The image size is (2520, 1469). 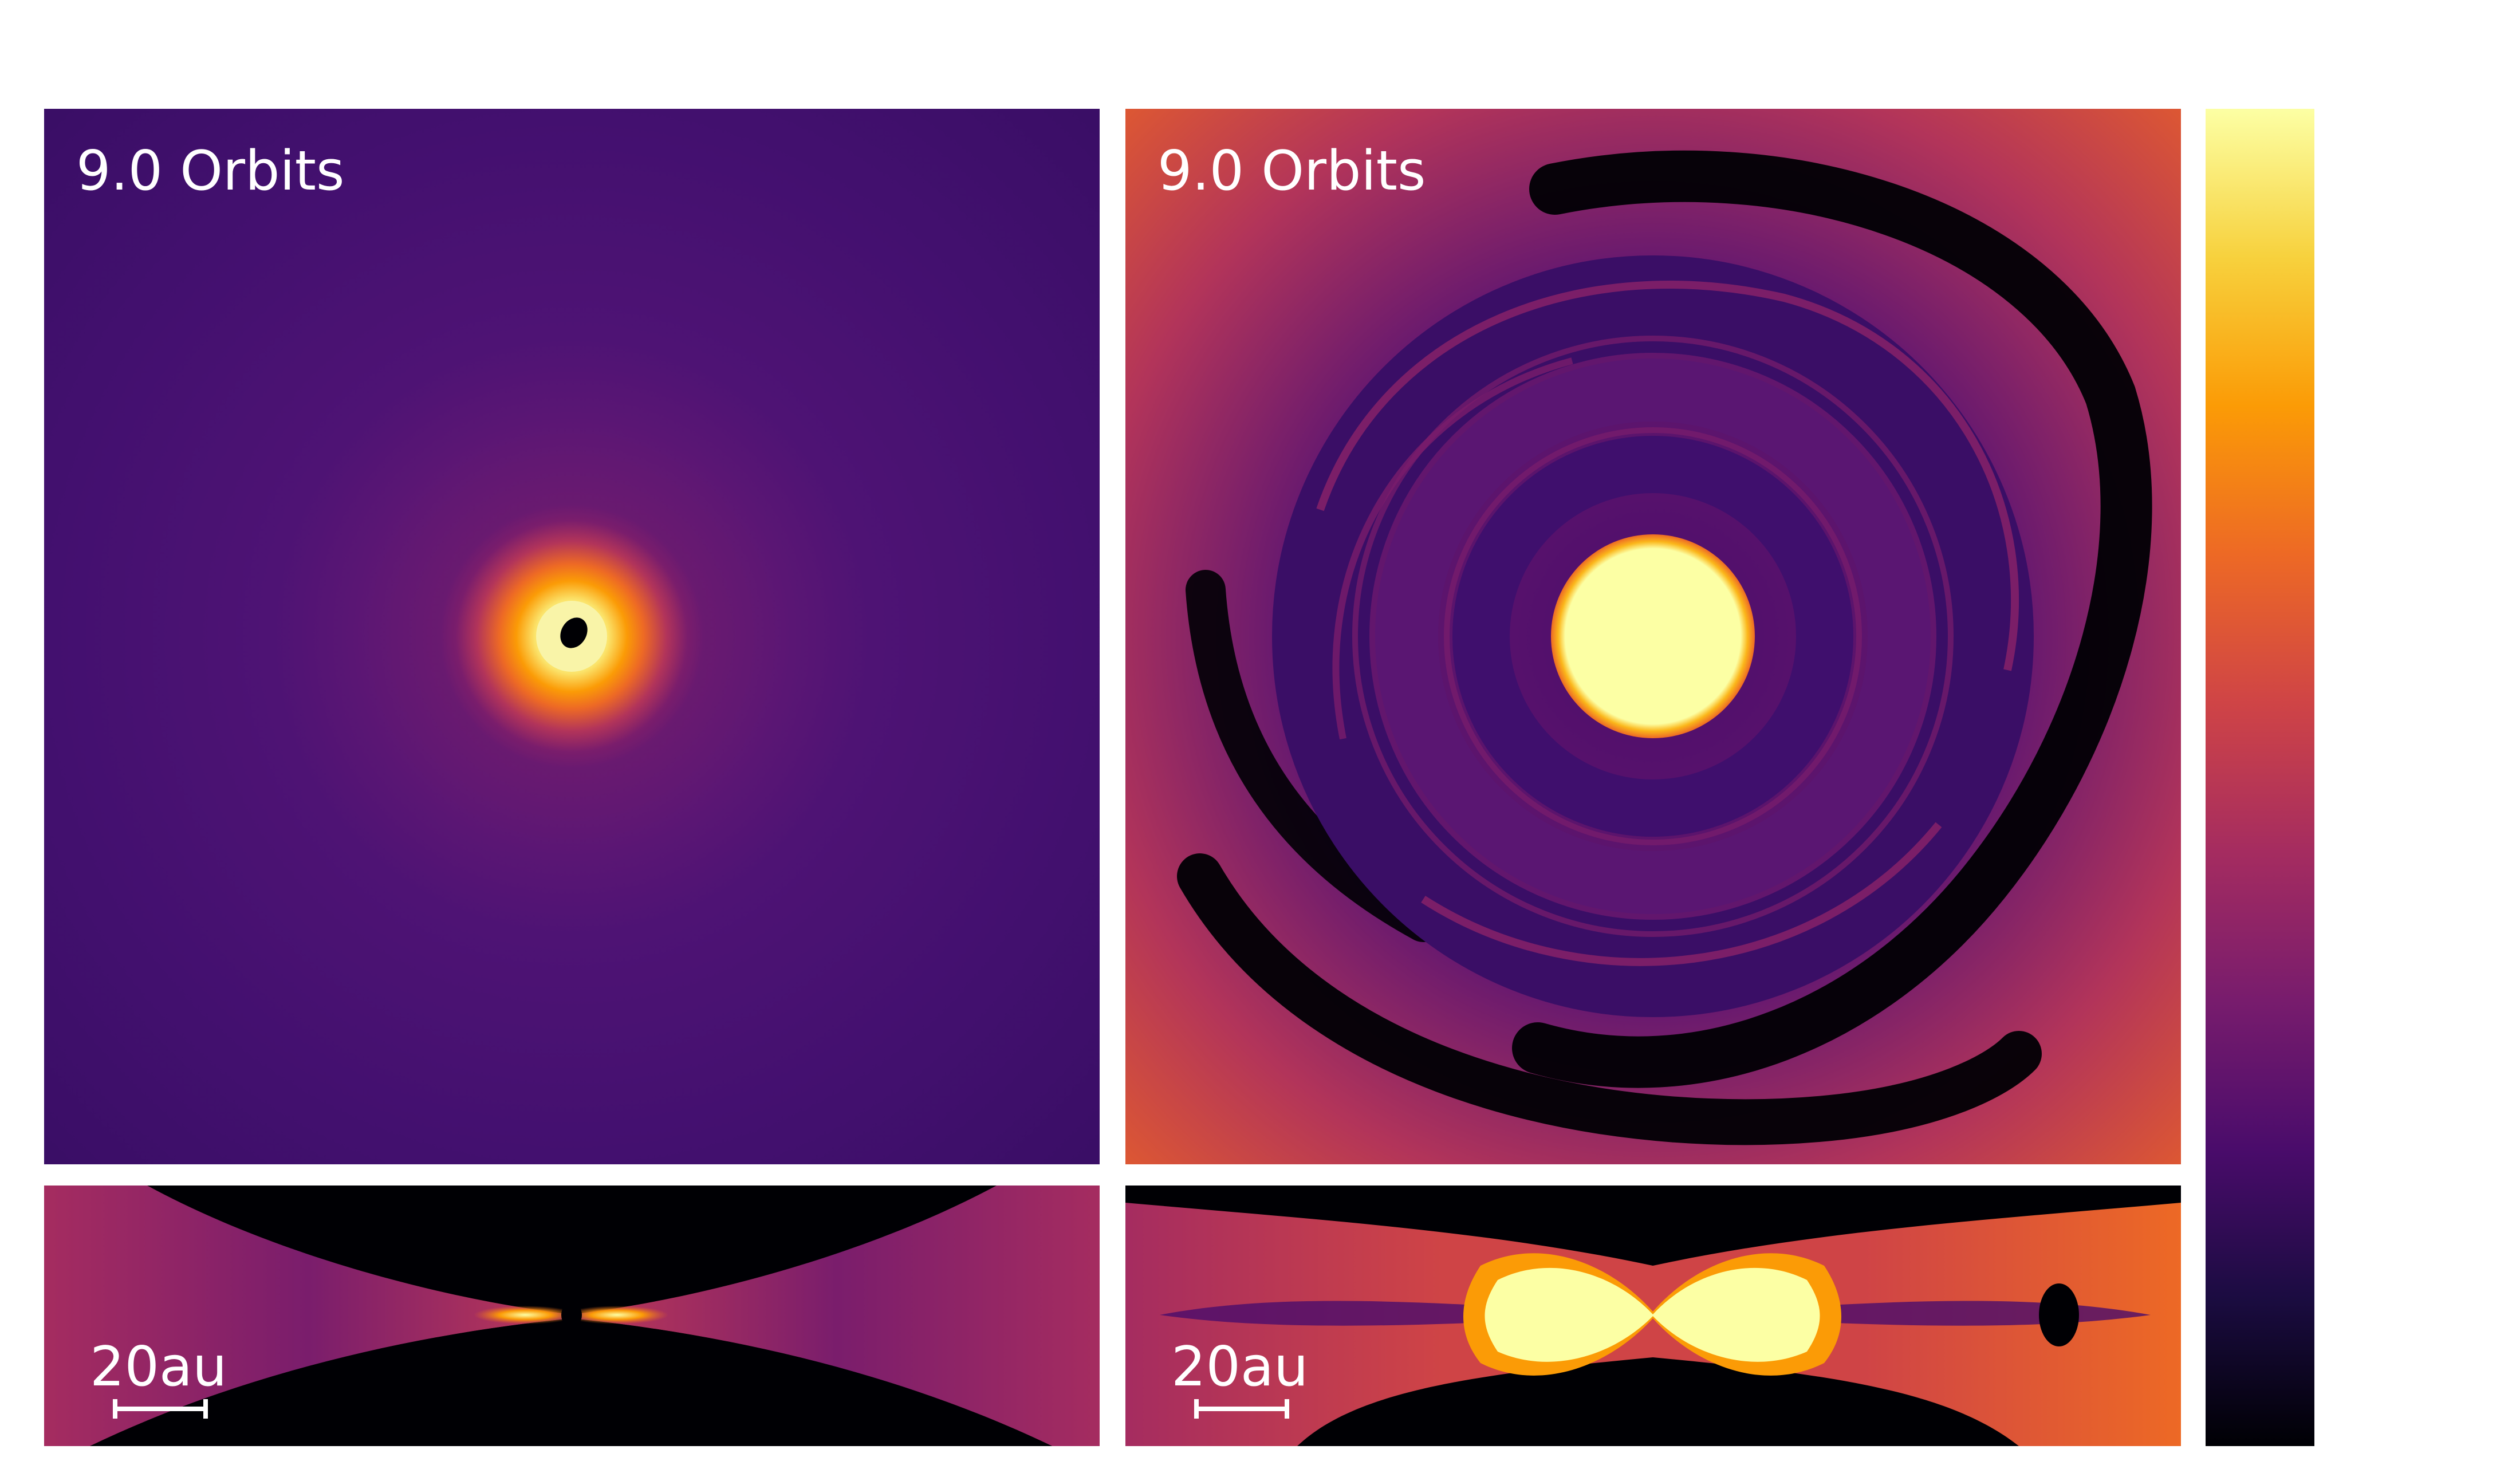 I want to click on edge-on-density-panel-1: 20au, so click(x=572, y=1316).